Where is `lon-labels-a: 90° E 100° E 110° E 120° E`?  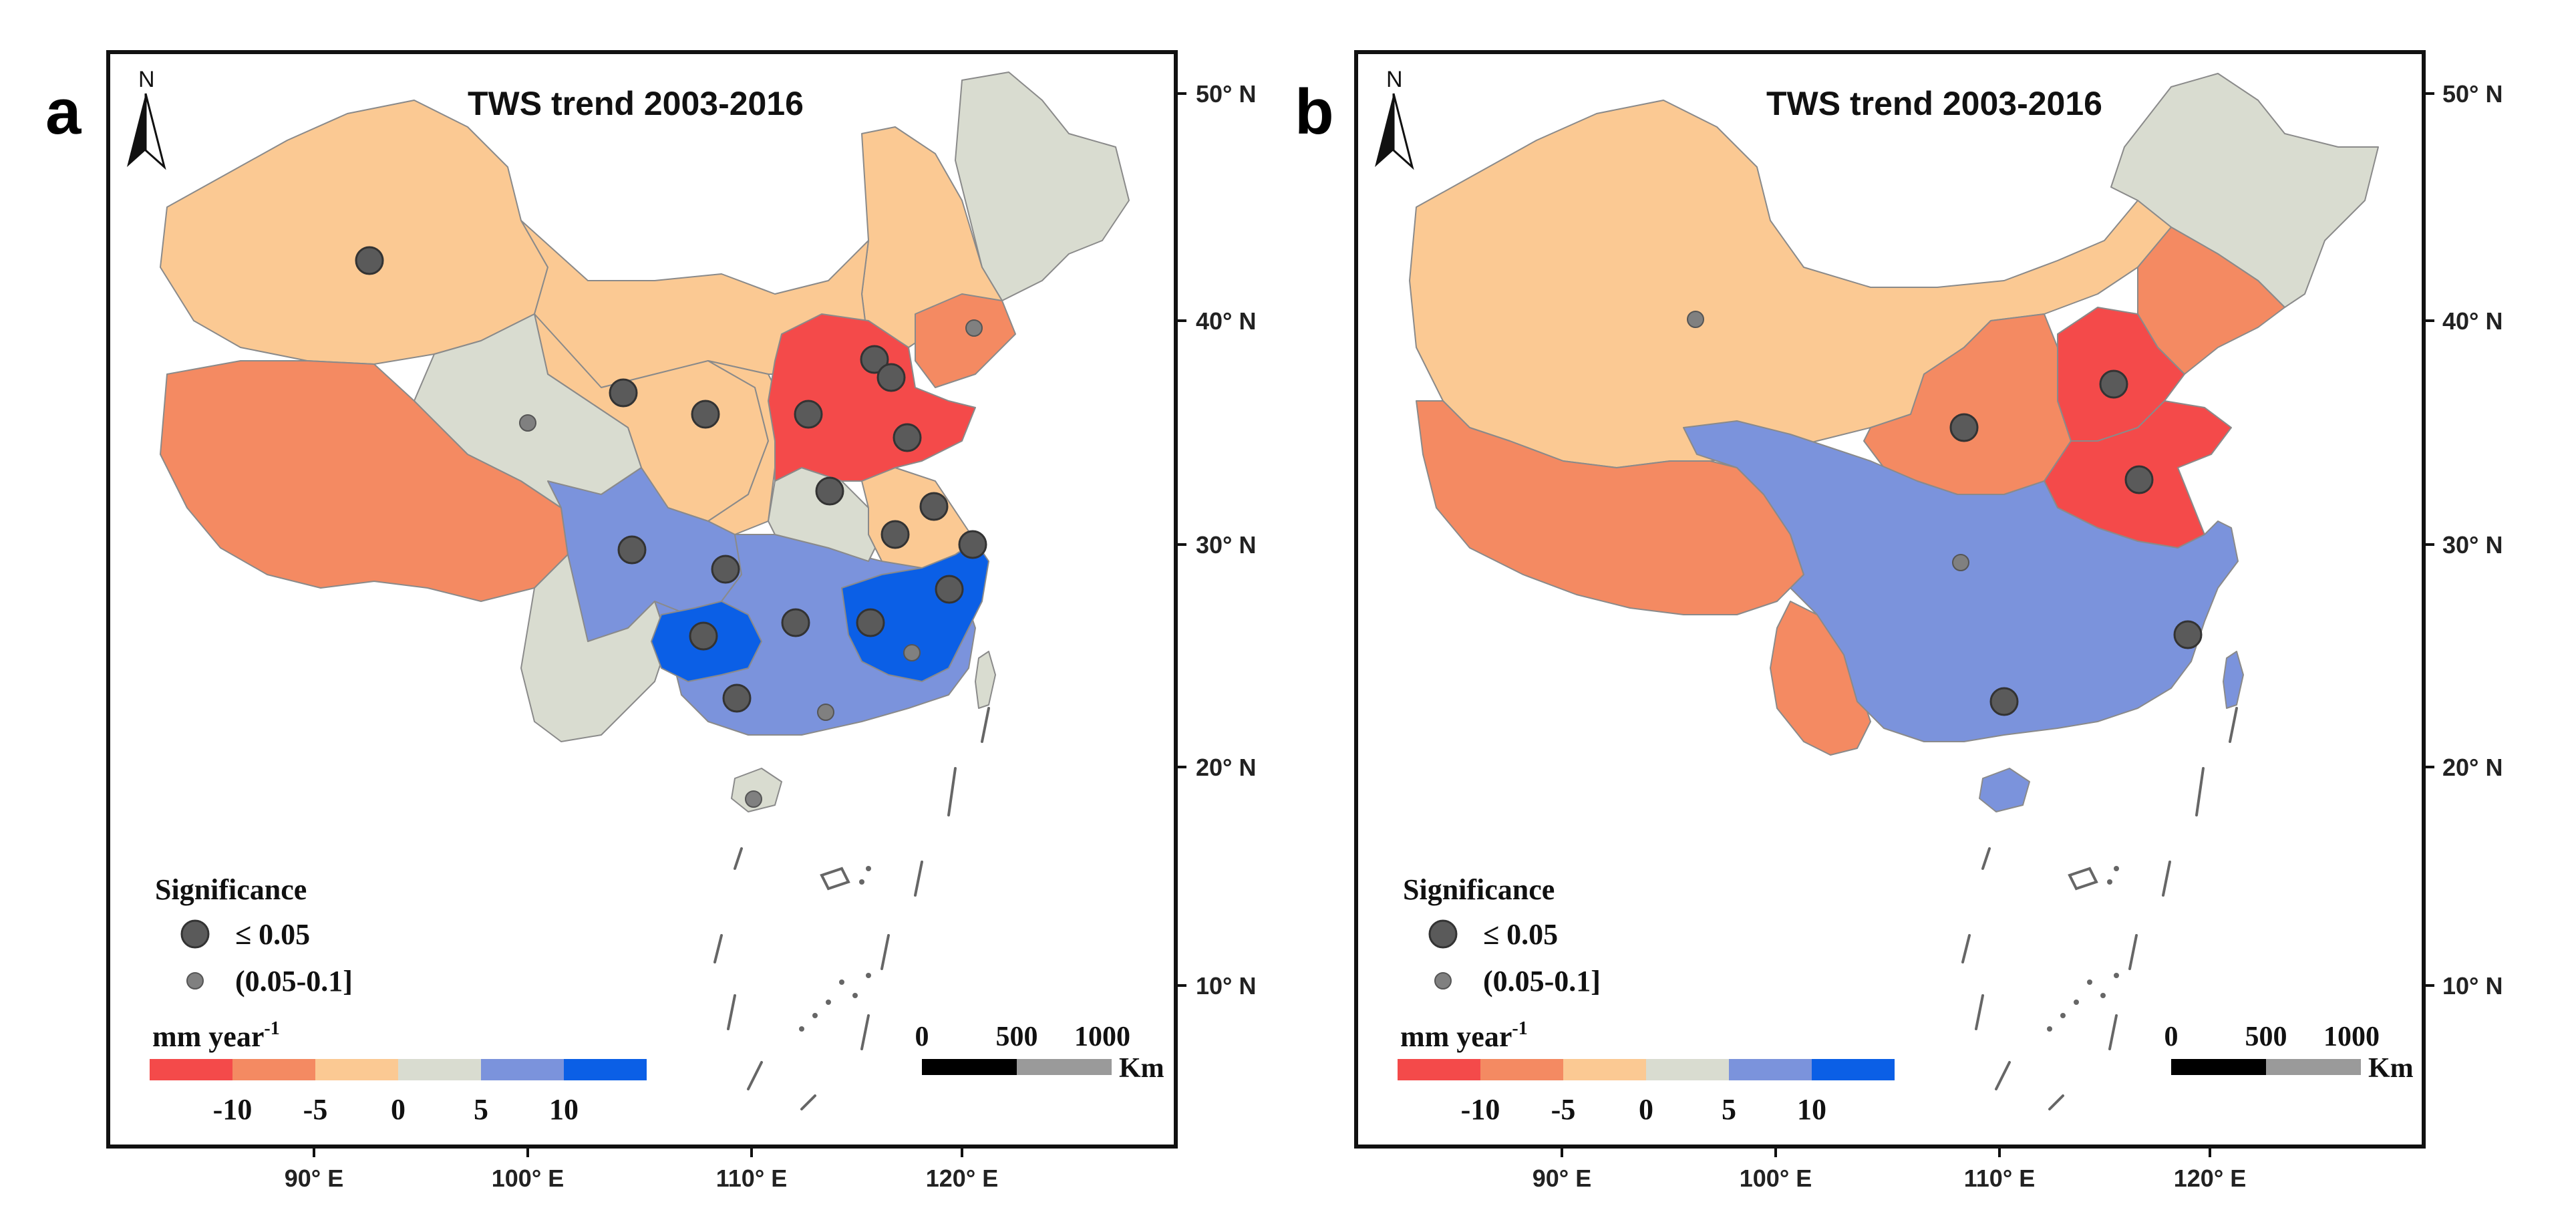 lon-labels-a: 90° E 100° E 110° E 120° E is located at coordinates (641, 1169).